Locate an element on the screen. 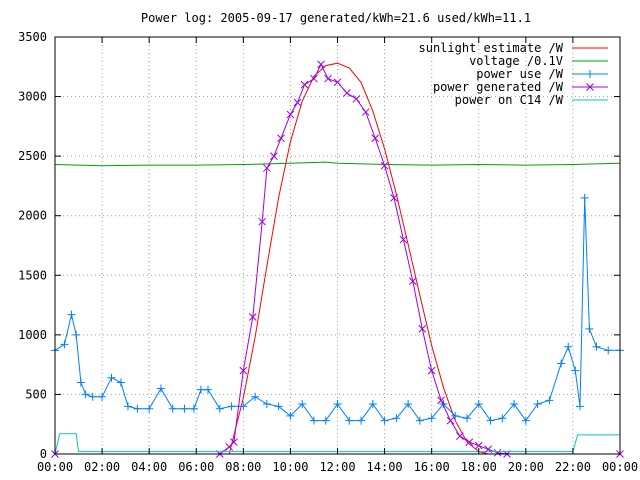 Image resolution: width=640 pixels, height=480 pixels. x-tick-label: 14:00 is located at coordinates (385, 467).